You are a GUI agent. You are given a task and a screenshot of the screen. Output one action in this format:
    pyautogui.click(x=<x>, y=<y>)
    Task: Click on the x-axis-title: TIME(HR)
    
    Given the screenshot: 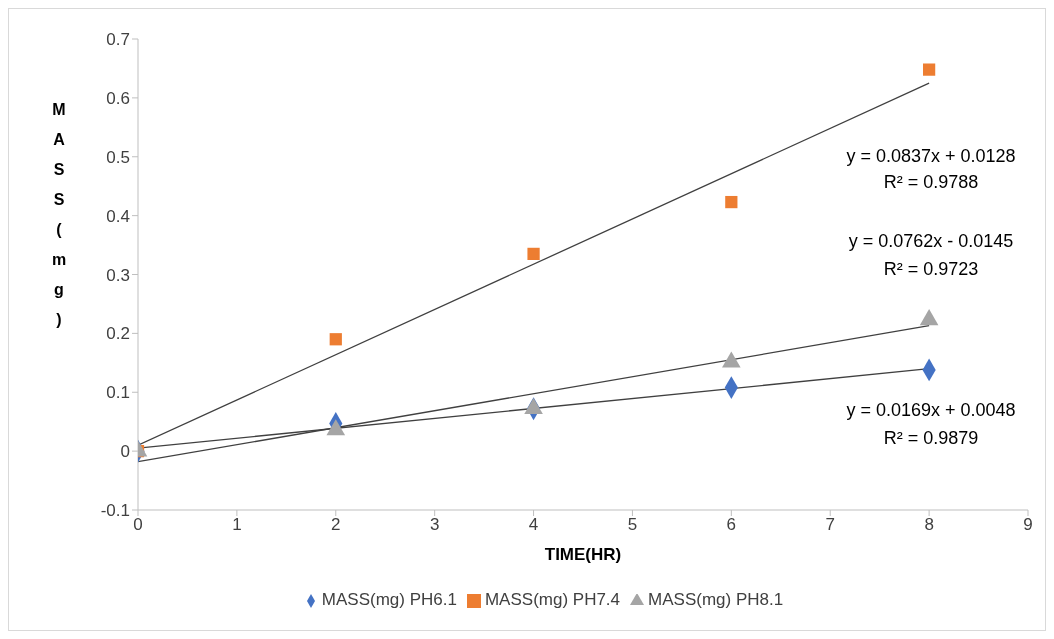 What is the action you would take?
    pyautogui.click(x=583, y=555)
    